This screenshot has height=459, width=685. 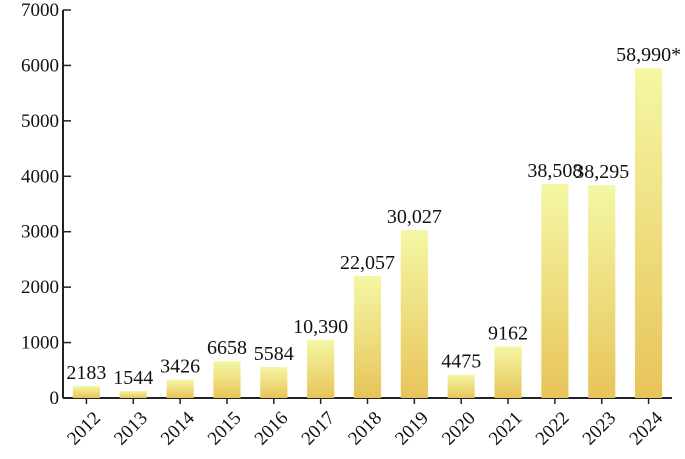 What do you see at coordinates (55, 398) in the screenshot?
I see `y-tick-label: 0` at bounding box center [55, 398].